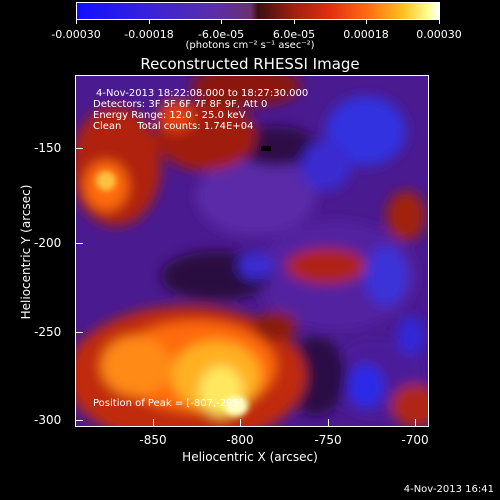 This screenshot has width=500, height=500. What do you see at coordinates (328, 440) in the screenshot?
I see `x-tick-label: -750` at bounding box center [328, 440].